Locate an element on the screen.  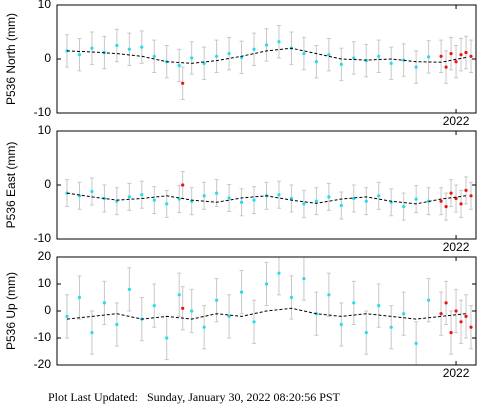
y-axis-label: P536 Up (mm) is located at coordinates (11, 311).